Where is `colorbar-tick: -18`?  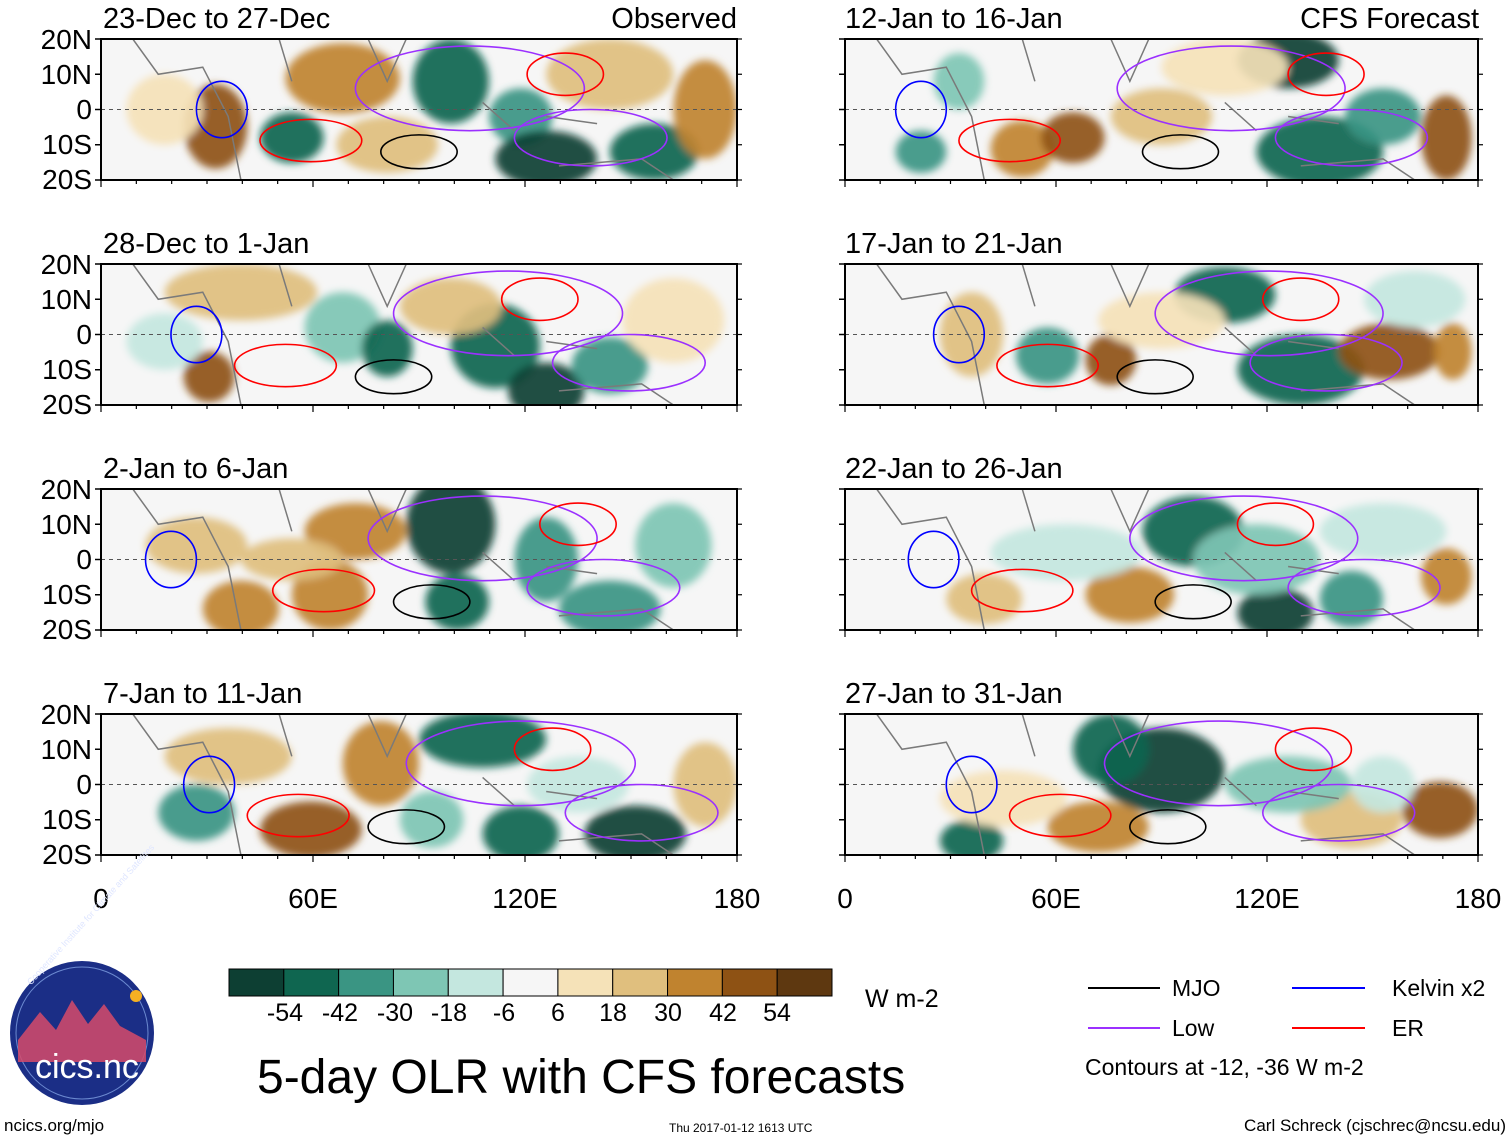 colorbar-tick: -18 is located at coordinates (449, 1013).